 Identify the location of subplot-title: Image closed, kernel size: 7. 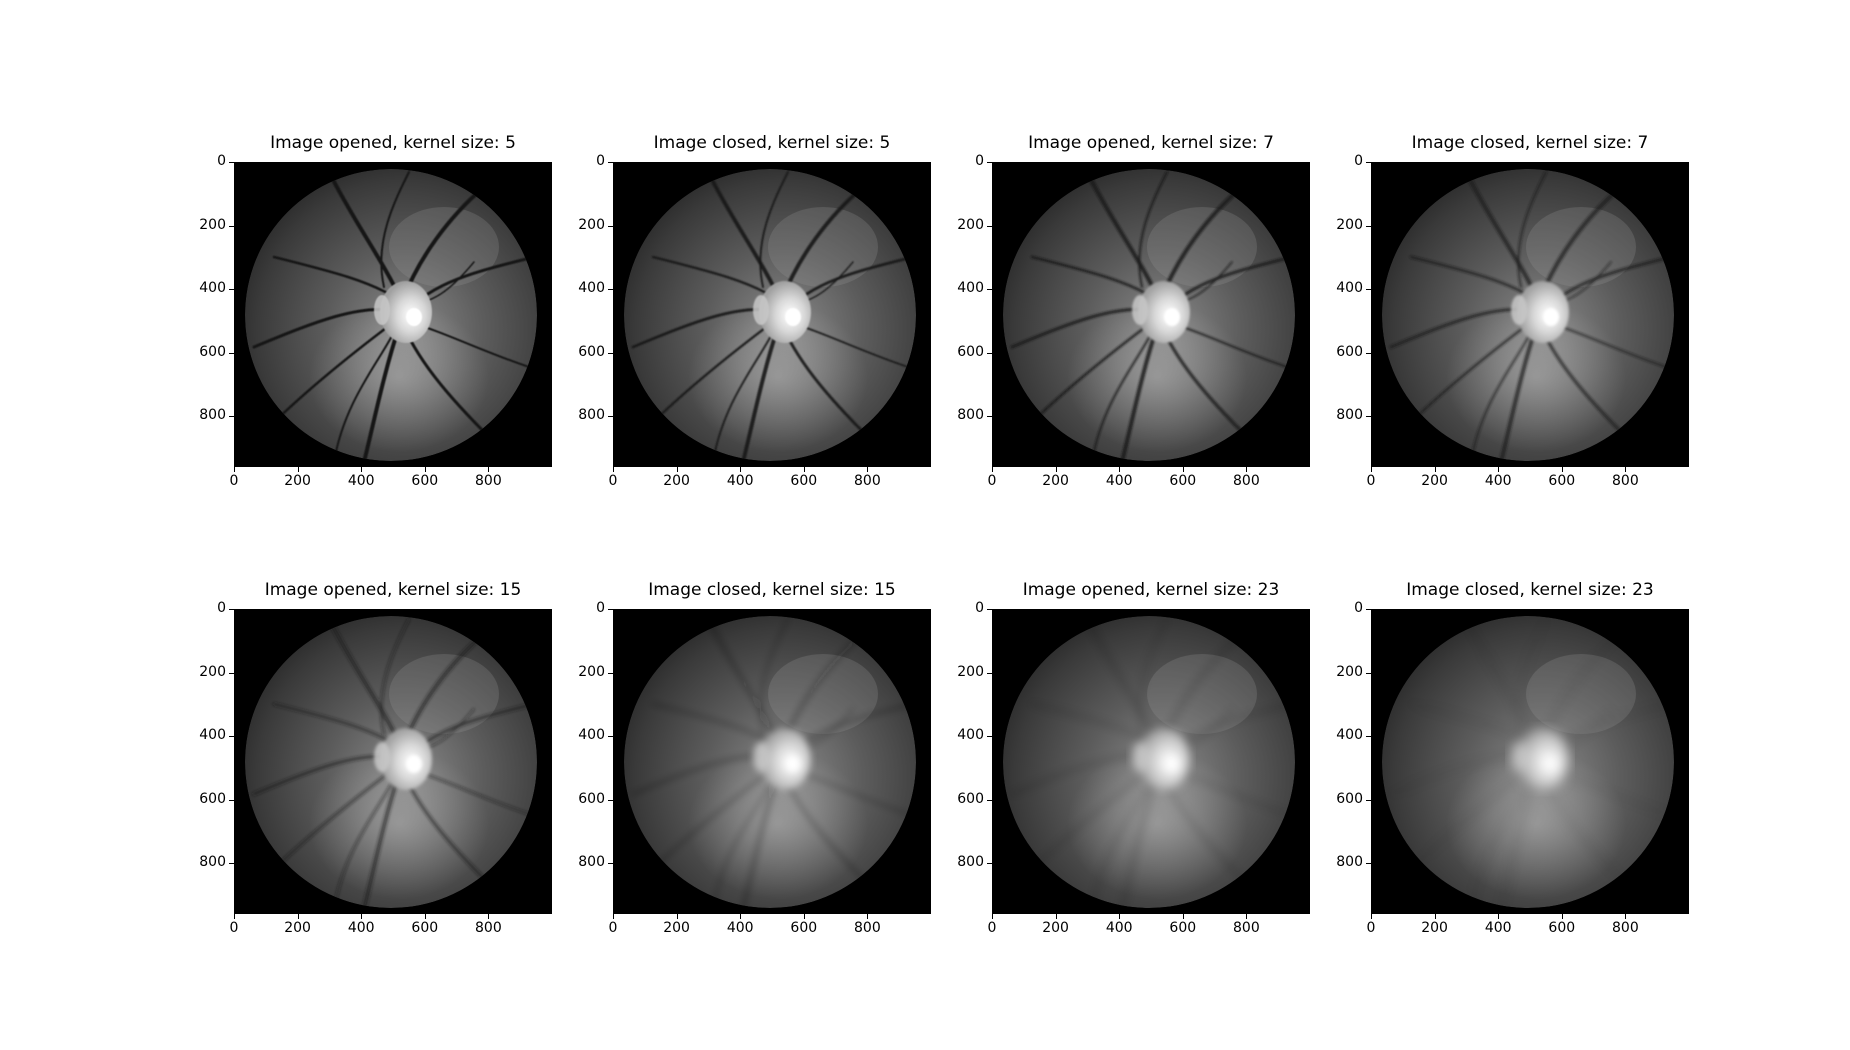
(1530, 143).